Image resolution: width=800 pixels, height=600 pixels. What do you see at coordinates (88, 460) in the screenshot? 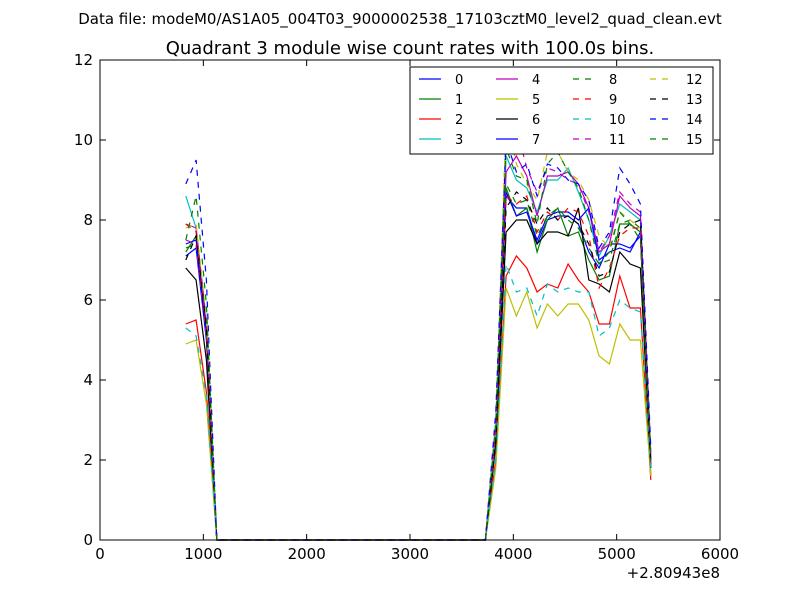
I see `y-tick-label-1: 2` at bounding box center [88, 460].